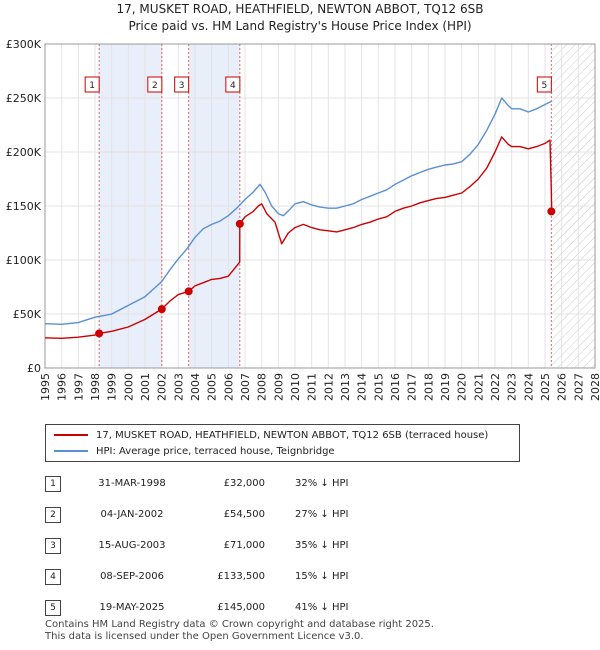 This screenshot has width=600, height=650. What do you see at coordinates (322, 576) in the screenshot?
I see `transaction-hpi-diff: 15% ↓ HPI` at bounding box center [322, 576].